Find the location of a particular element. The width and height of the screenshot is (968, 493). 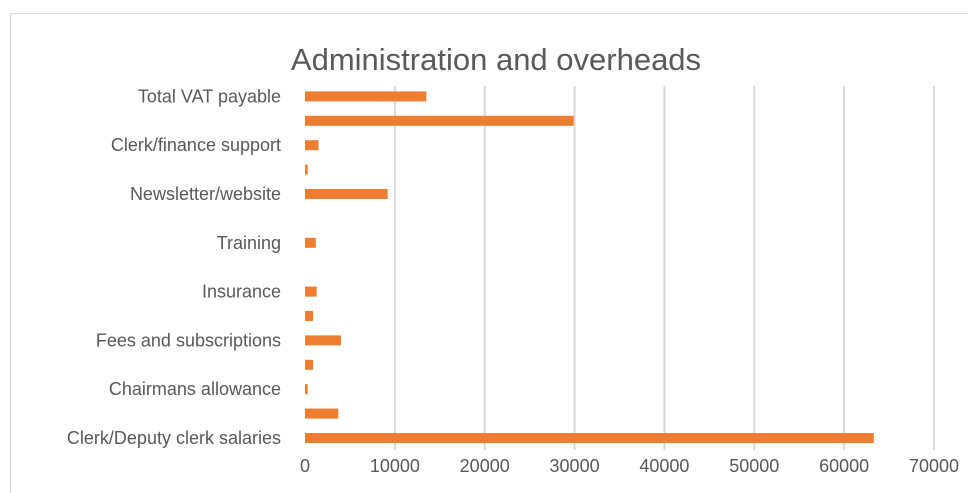

x-tick-label: 20000 is located at coordinates (485, 466).